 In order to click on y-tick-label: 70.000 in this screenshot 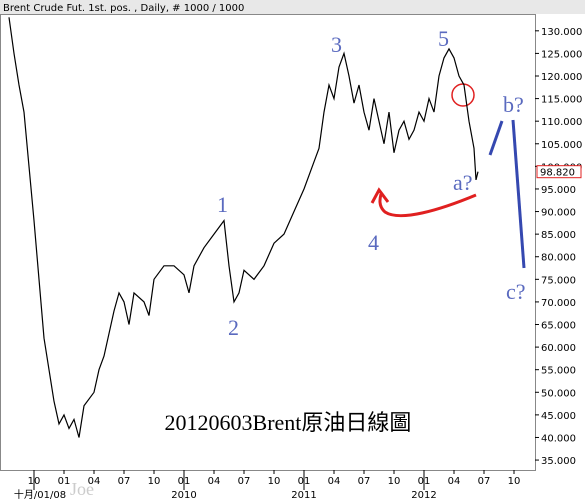, I will do `click(558, 303)`.